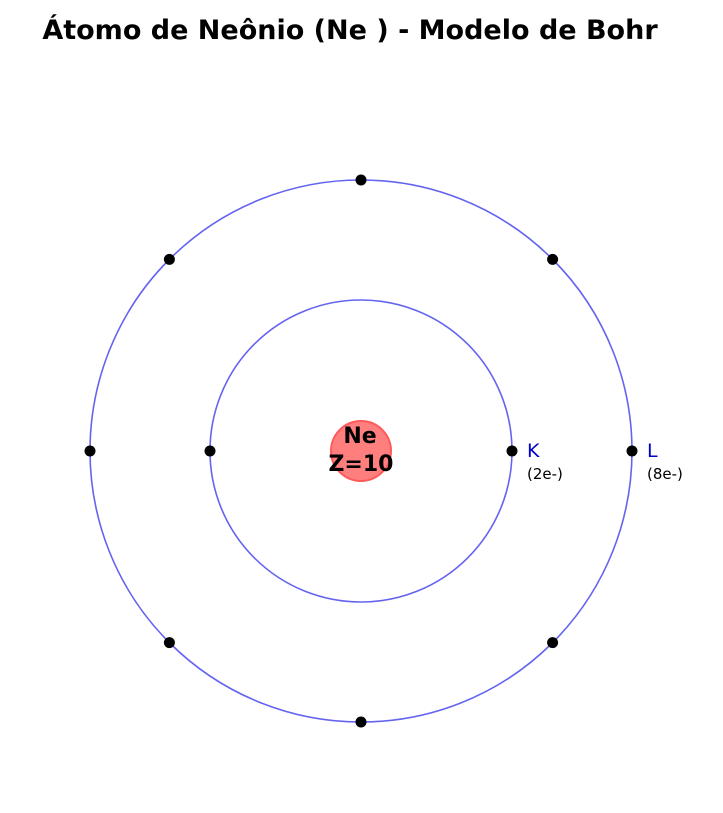 This screenshot has width=723, height=813. Describe the element at coordinates (533, 451) in the screenshot. I see `shell-k-label: K` at that location.